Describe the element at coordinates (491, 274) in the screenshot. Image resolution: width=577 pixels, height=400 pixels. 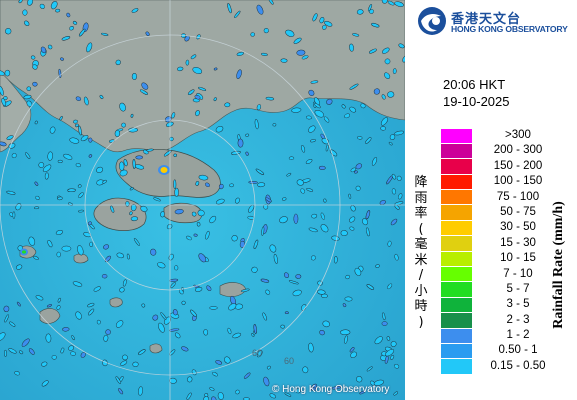
I see `legend-row: 7 - 10` at that location.